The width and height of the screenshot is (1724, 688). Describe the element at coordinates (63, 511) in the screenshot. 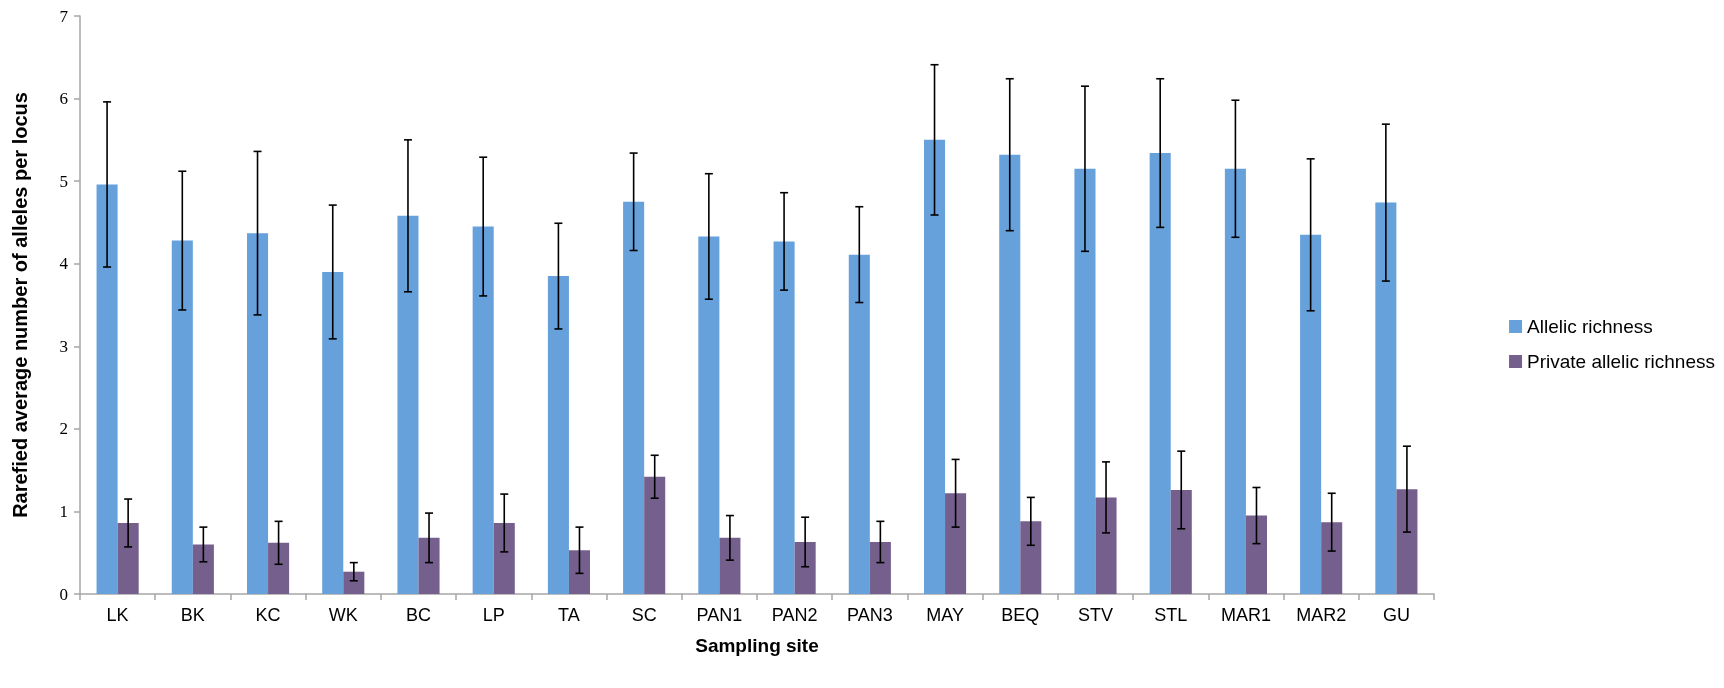

I see `y-tick-label: 1` at that location.